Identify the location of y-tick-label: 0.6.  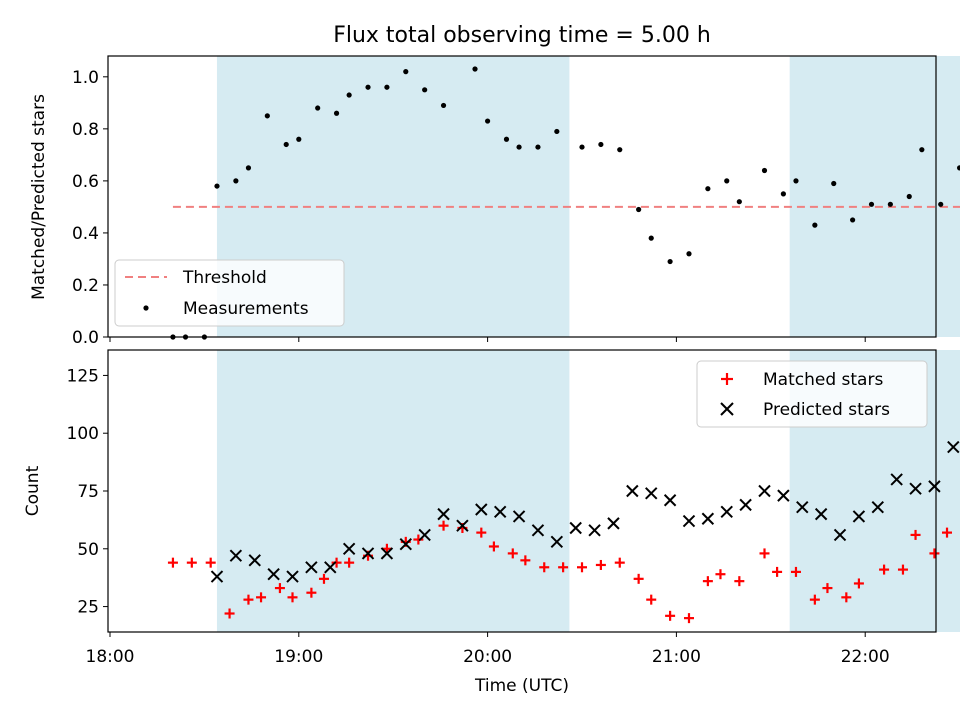
(85, 182).